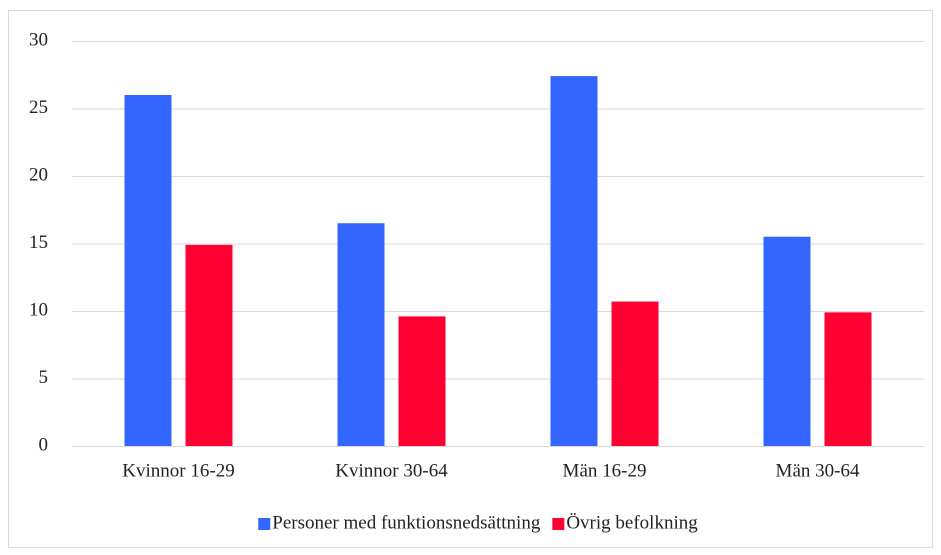 The height and width of the screenshot is (555, 941). What do you see at coordinates (818, 470) in the screenshot?
I see `x-tick-label: Män 30-64` at bounding box center [818, 470].